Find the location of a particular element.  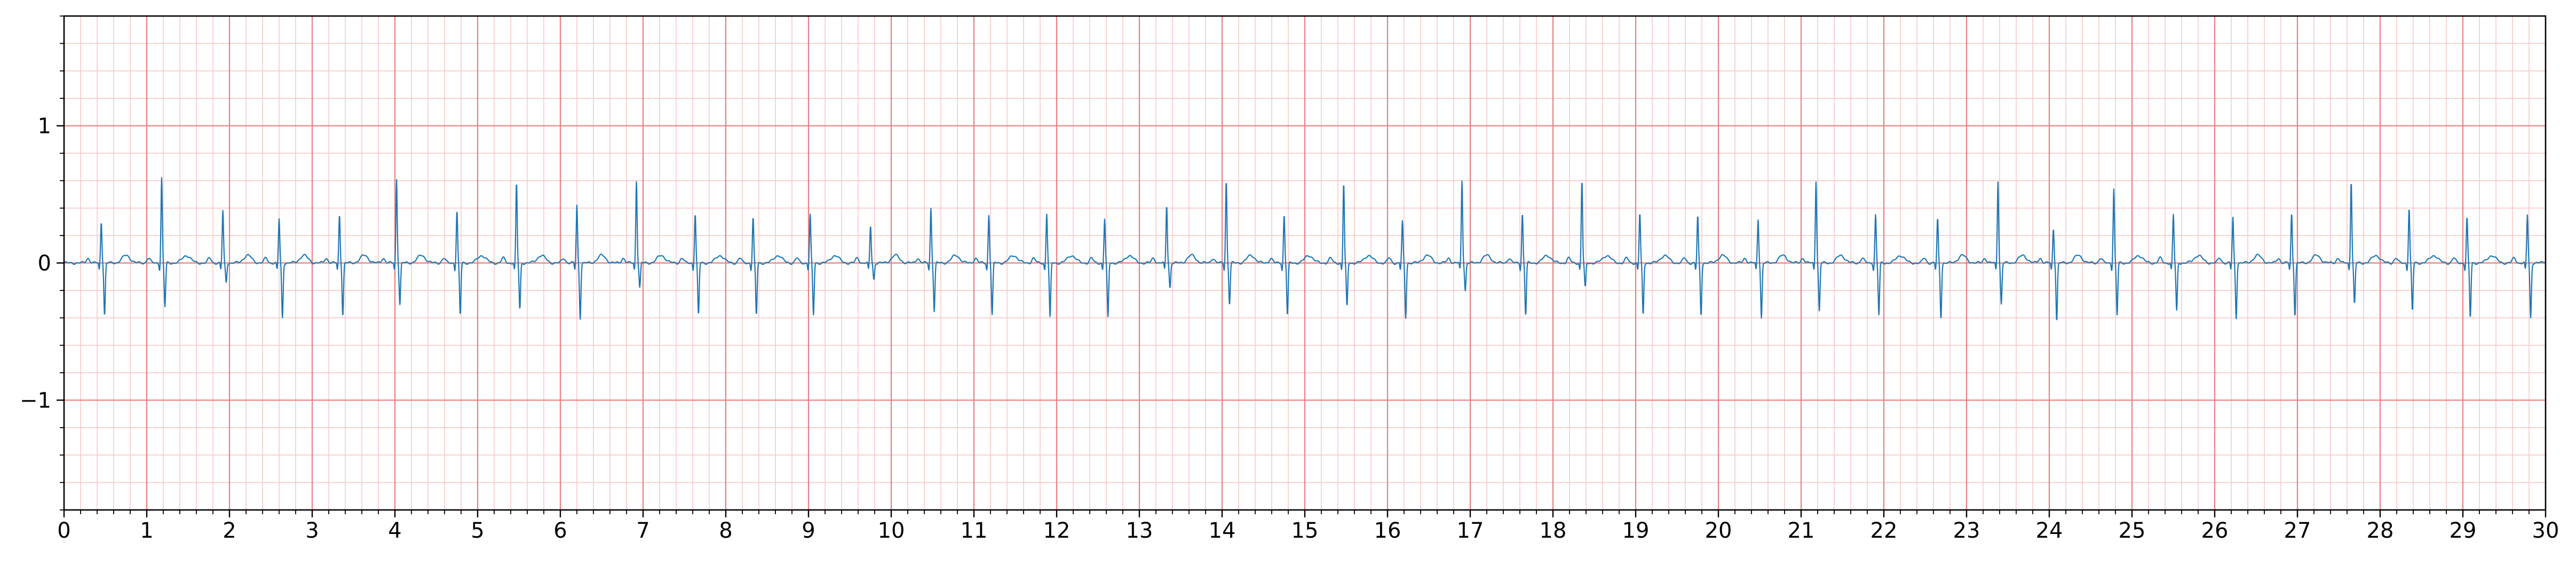

x-tick-label: 20 is located at coordinates (1718, 530).